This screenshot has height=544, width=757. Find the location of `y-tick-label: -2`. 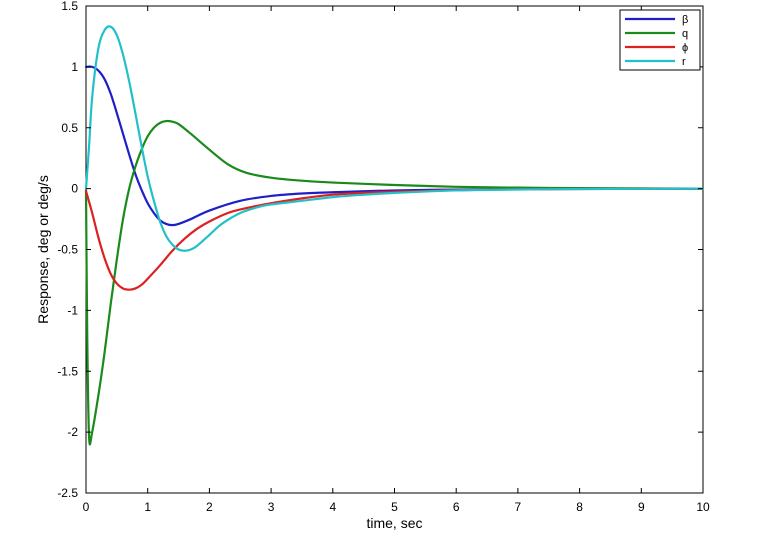

y-tick-label: -2 is located at coordinates (72, 432).